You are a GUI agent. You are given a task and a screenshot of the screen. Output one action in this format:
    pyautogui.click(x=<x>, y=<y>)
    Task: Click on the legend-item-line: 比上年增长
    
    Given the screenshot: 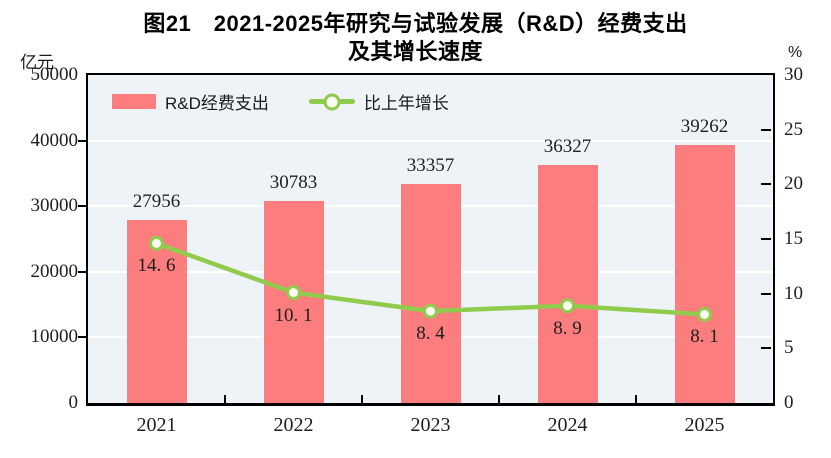 What is the action you would take?
    pyautogui.click(x=378, y=101)
    